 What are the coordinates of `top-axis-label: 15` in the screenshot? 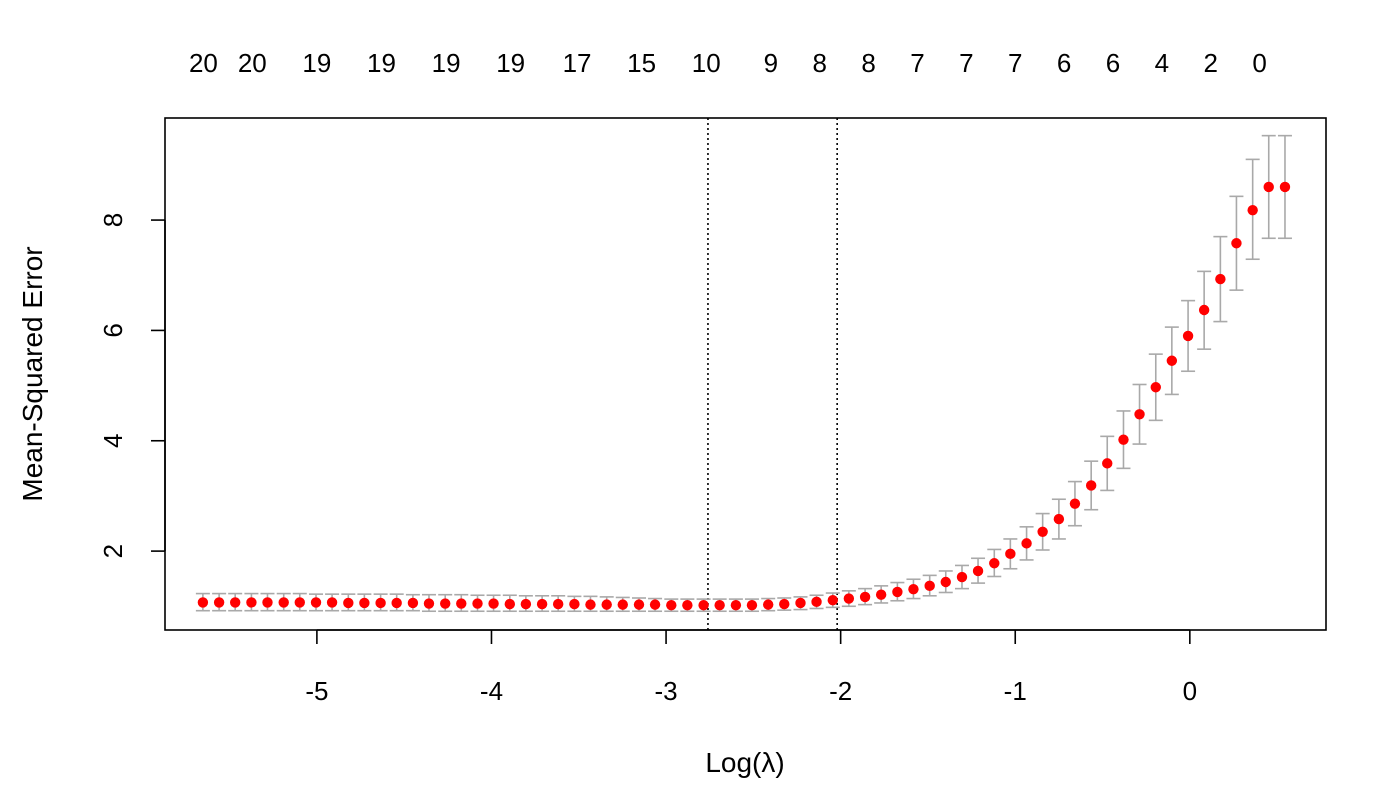 It's located at (641, 63).